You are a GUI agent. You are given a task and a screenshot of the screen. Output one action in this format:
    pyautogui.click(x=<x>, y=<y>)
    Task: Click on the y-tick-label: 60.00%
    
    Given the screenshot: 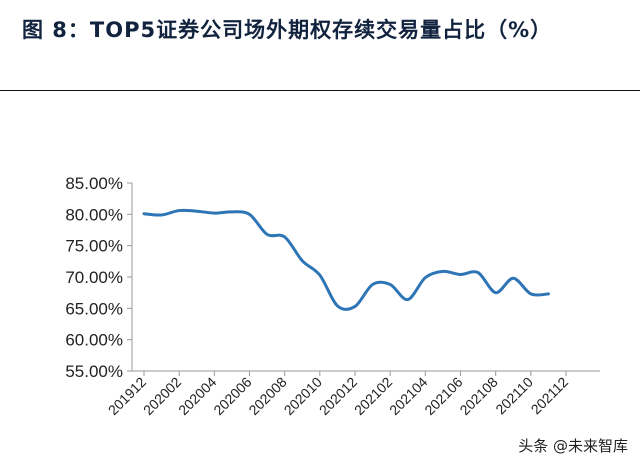 What is the action you would take?
    pyautogui.click(x=94, y=340)
    